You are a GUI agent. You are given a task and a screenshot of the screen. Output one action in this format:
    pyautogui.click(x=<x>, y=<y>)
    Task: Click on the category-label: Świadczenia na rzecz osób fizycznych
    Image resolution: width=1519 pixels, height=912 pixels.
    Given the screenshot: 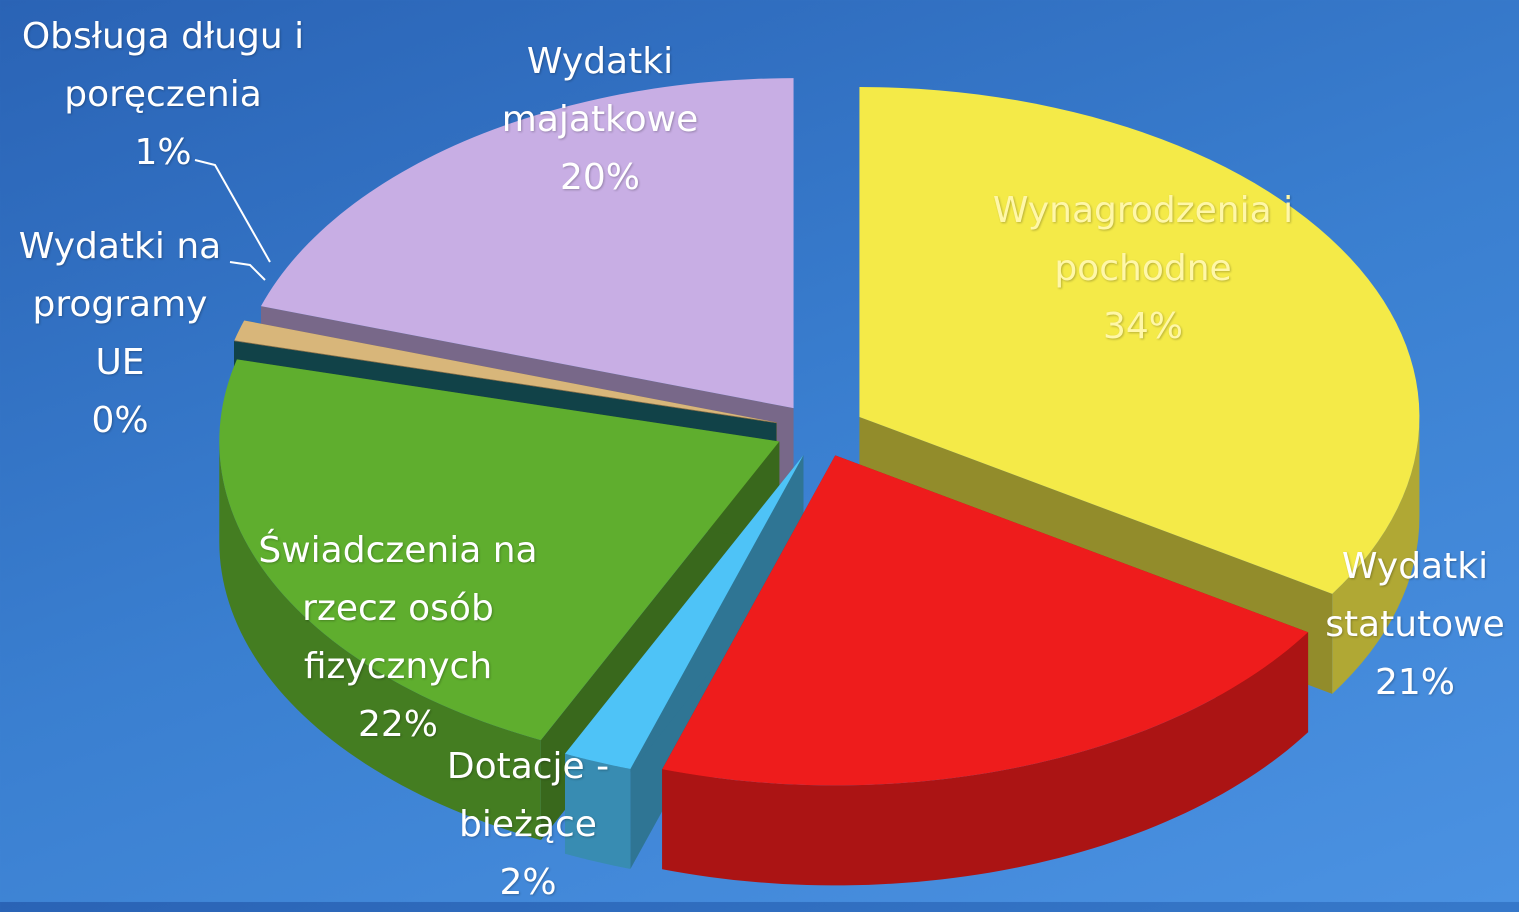 What is the action you would take?
    pyautogui.click(x=398, y=608)
    